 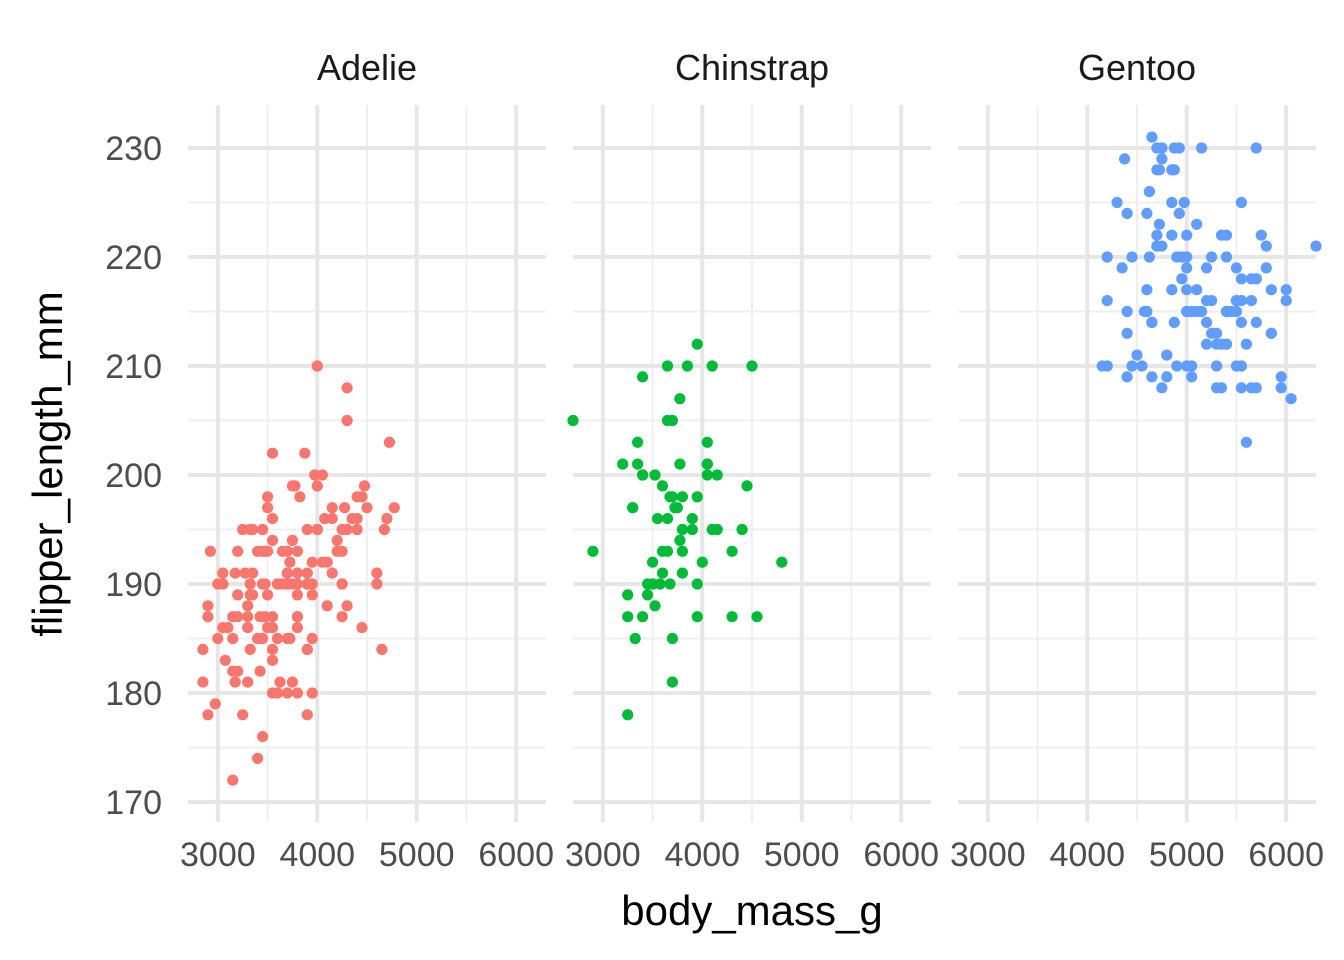 I want to click on y-tick-label: 200, so click(x=133, y=476).